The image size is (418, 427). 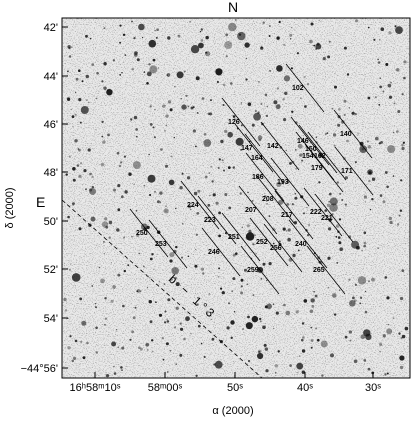 I want to click on y-tick-label: 54', so click(x=51, y=319).